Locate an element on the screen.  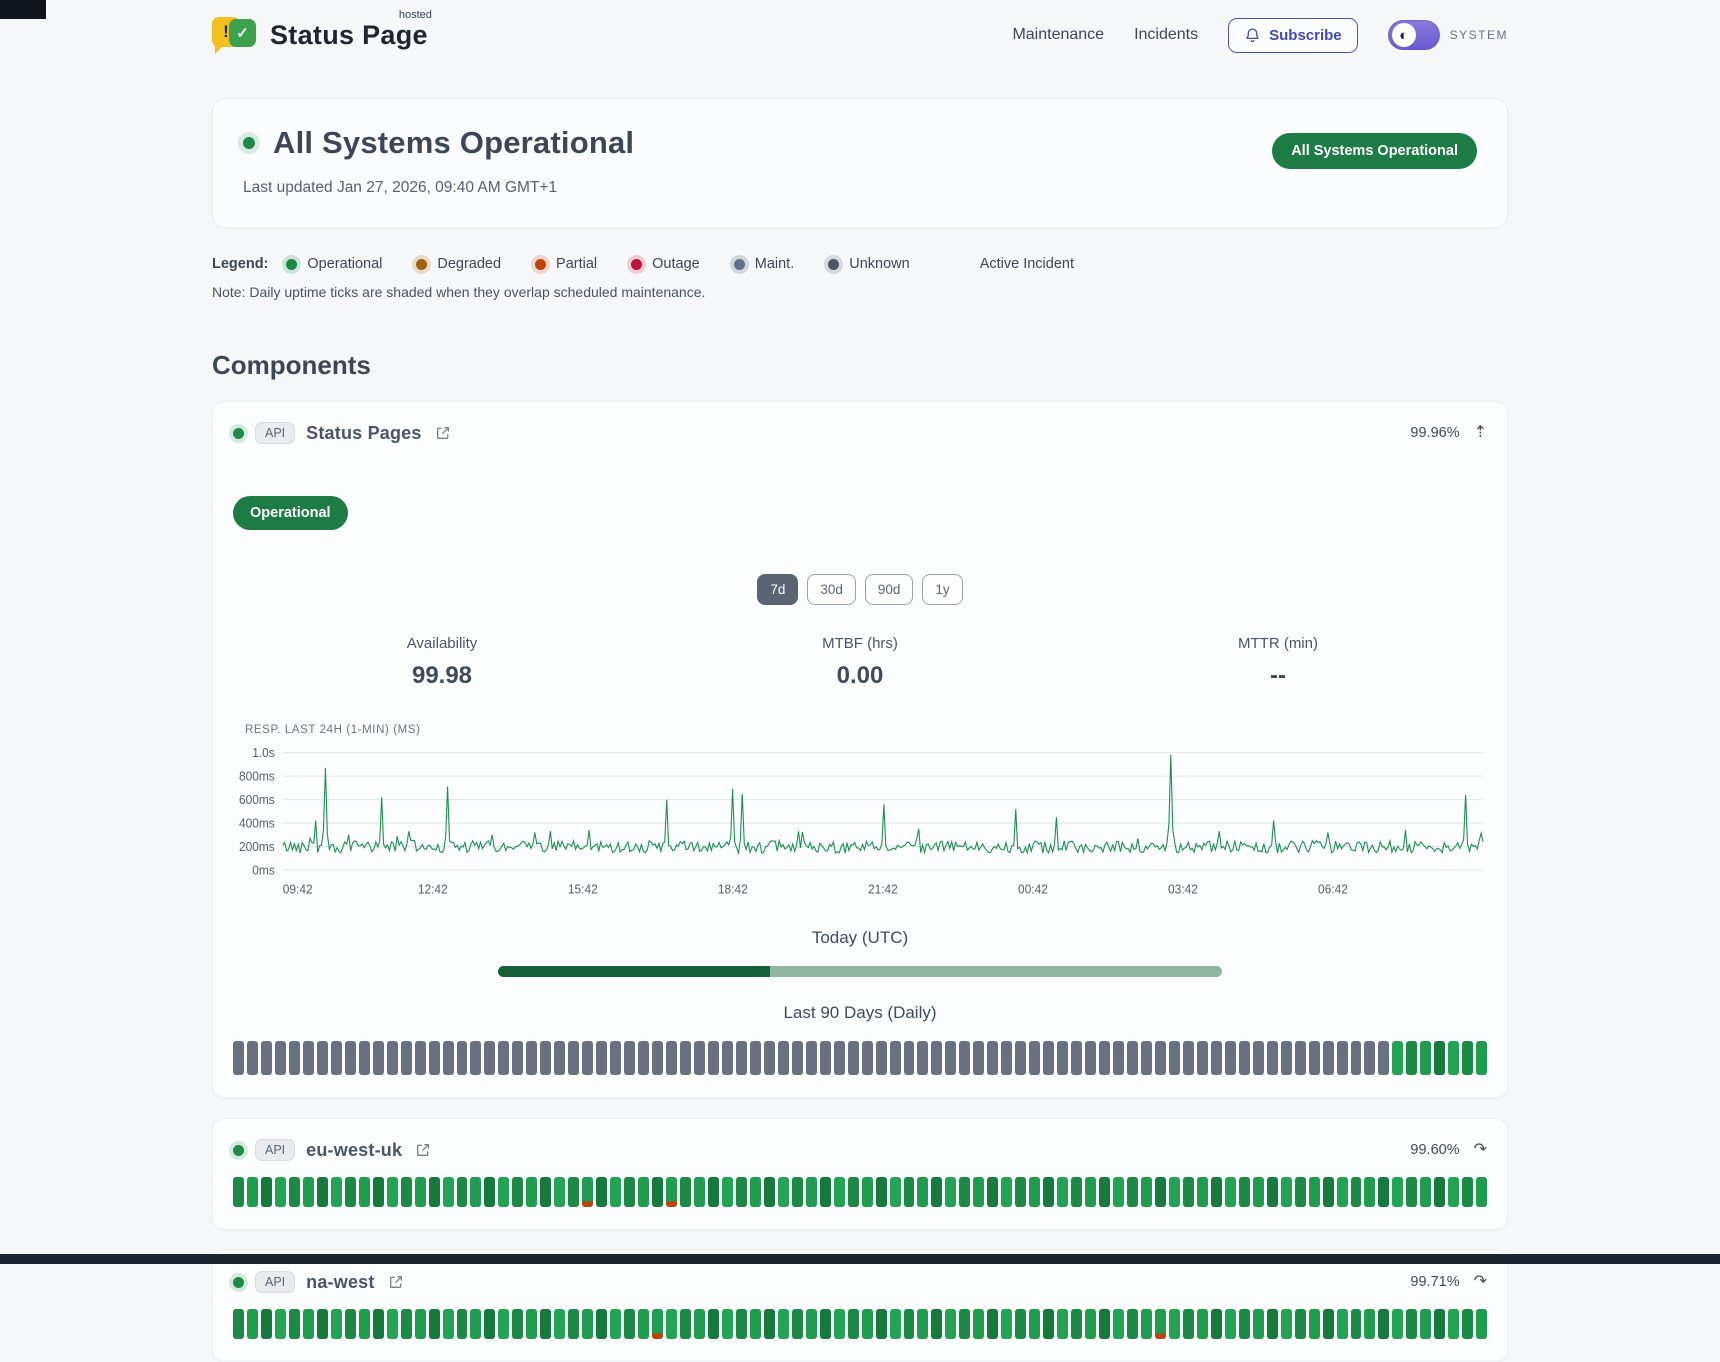
nav-incidents: Incidents is located at coordinates (1166, 34).